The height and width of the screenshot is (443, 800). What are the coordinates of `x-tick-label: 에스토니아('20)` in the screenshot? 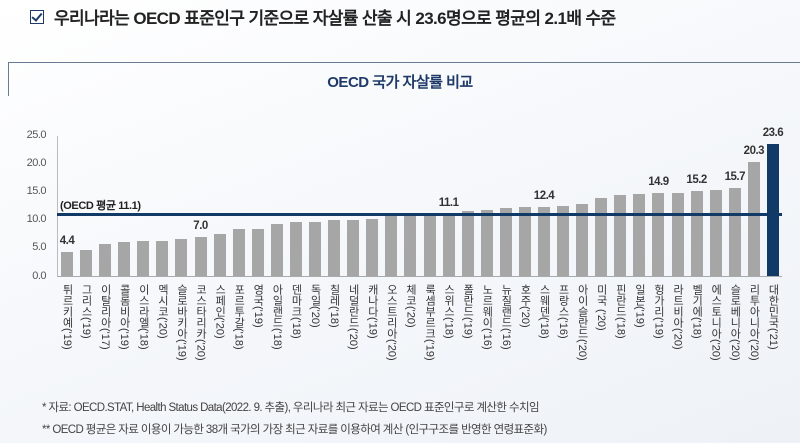 It's located at (715, 322).